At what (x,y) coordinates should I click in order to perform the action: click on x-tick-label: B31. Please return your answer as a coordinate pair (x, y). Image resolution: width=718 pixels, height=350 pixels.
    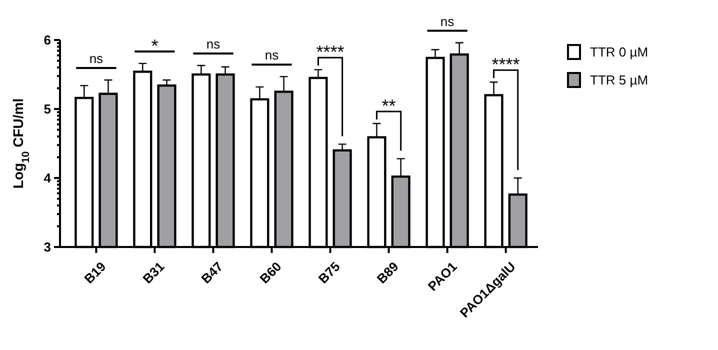
    Looking at the image, I should click on (154, 272).